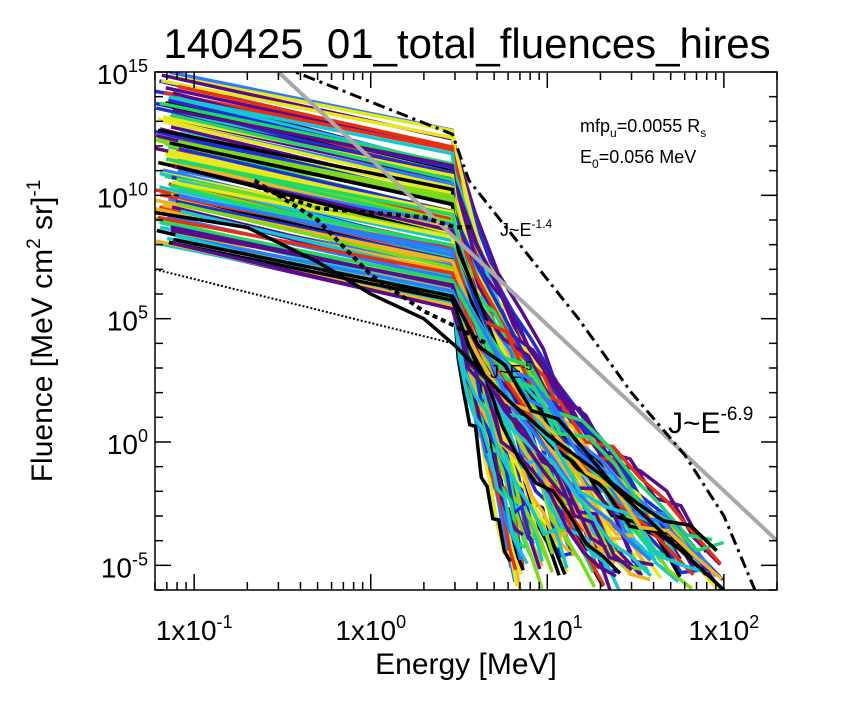  Describe the element at coordinates (194, 629) in the screenshot. I see `x-tick-label: 1x10⁻¹` at that location.